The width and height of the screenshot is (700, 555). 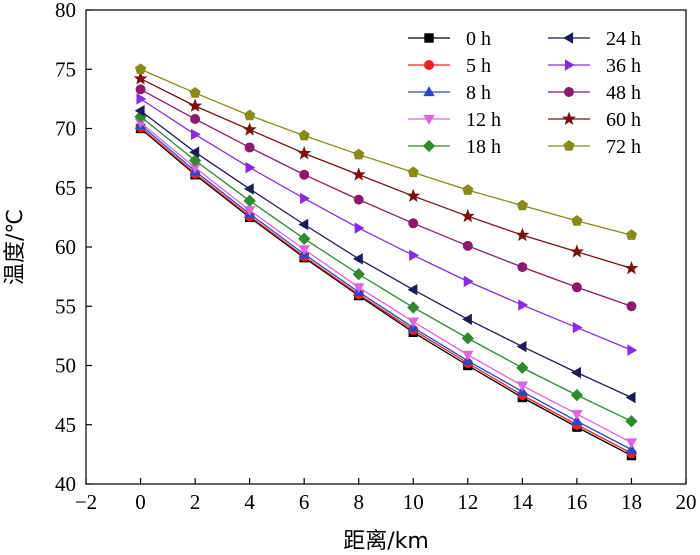 I want to click on legend-item-72h: 72 h, so click(x=594, y=147).